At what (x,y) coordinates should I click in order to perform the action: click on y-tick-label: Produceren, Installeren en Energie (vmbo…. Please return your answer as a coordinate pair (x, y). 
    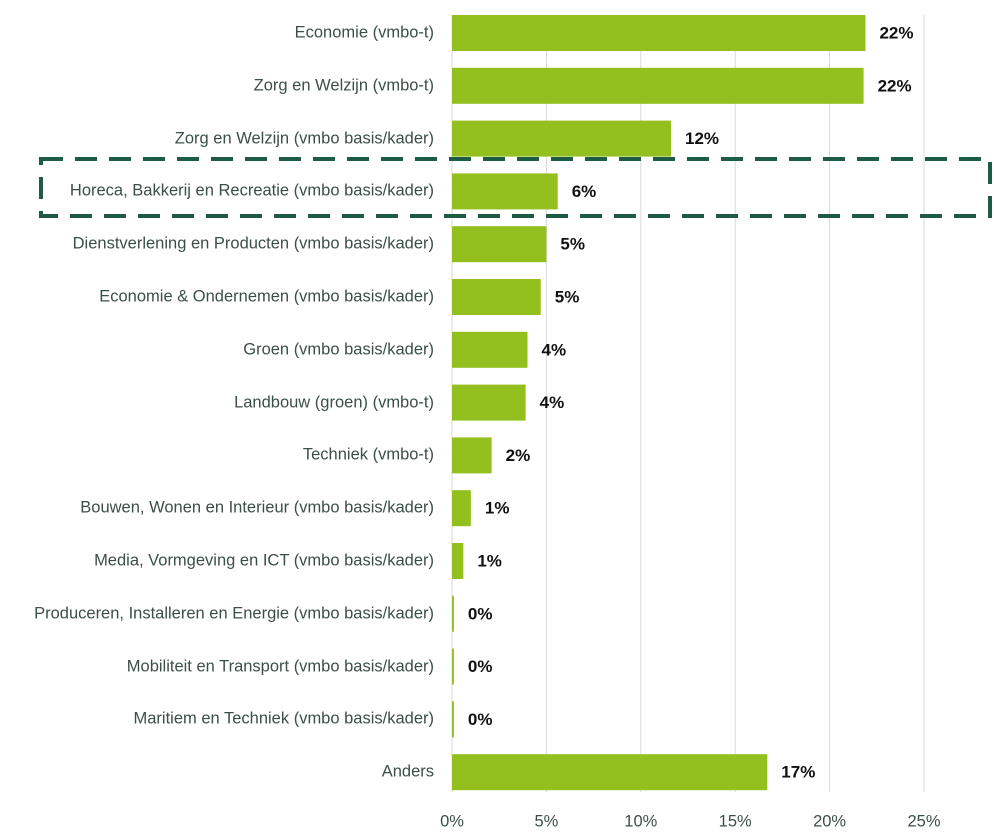
    Looking at the image, I should click on (234, 613).